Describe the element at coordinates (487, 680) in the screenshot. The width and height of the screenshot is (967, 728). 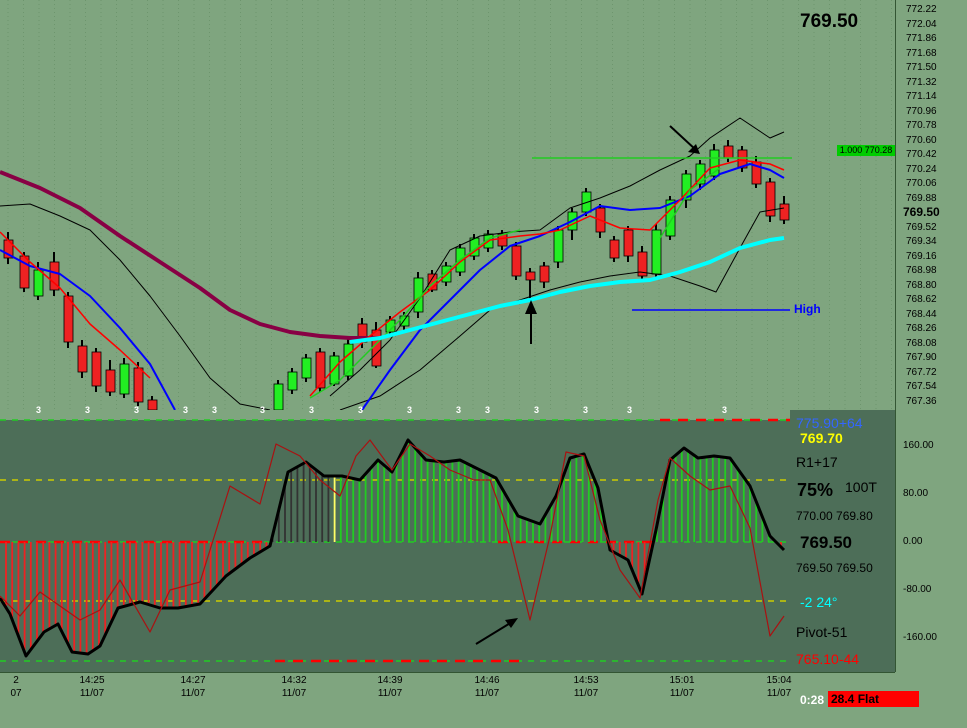
I see `time-label: 14:46` at that location.